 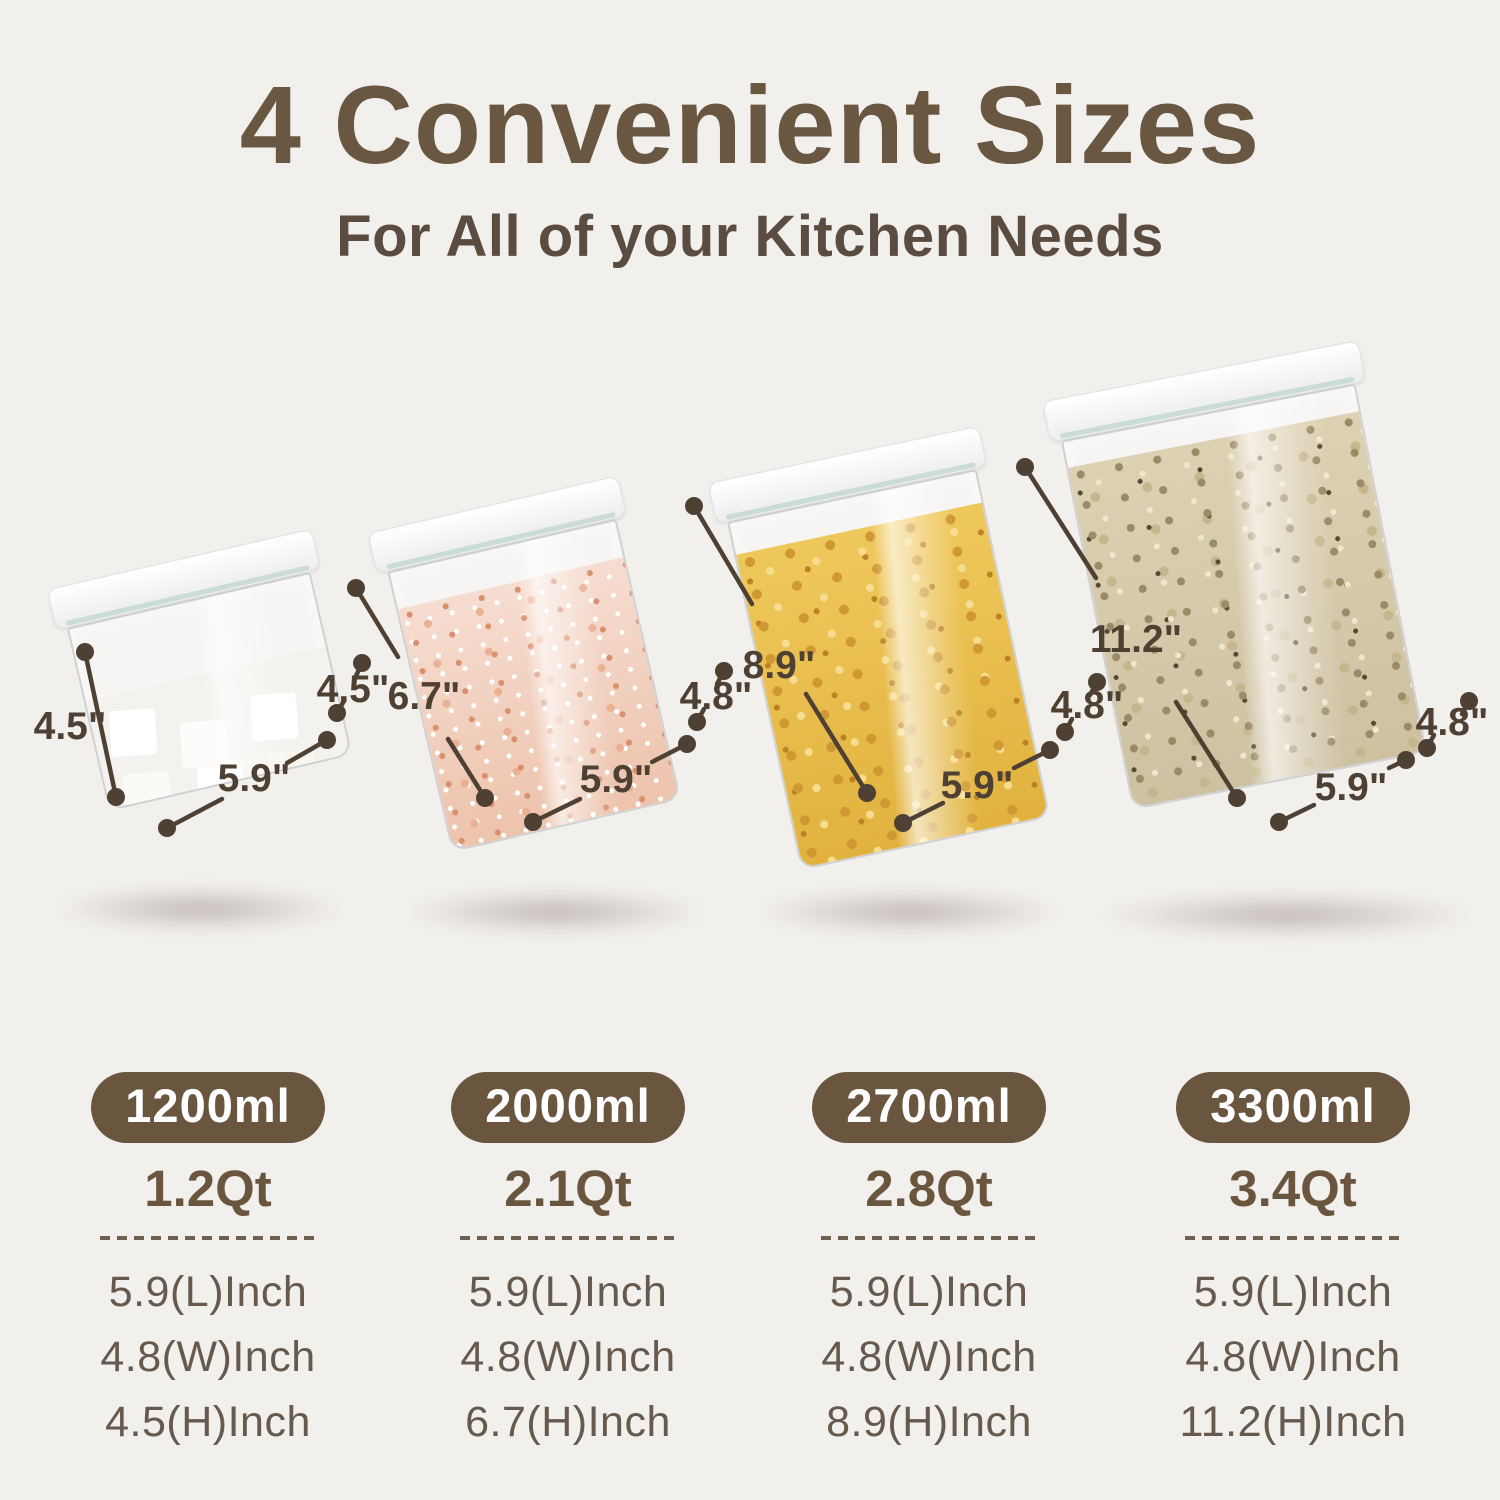 What do you see at coordinates (1293, 1422) in the screenshot?
I see `dim-height: 11.2(H)Inch` at bounding box center [1293, 1422].